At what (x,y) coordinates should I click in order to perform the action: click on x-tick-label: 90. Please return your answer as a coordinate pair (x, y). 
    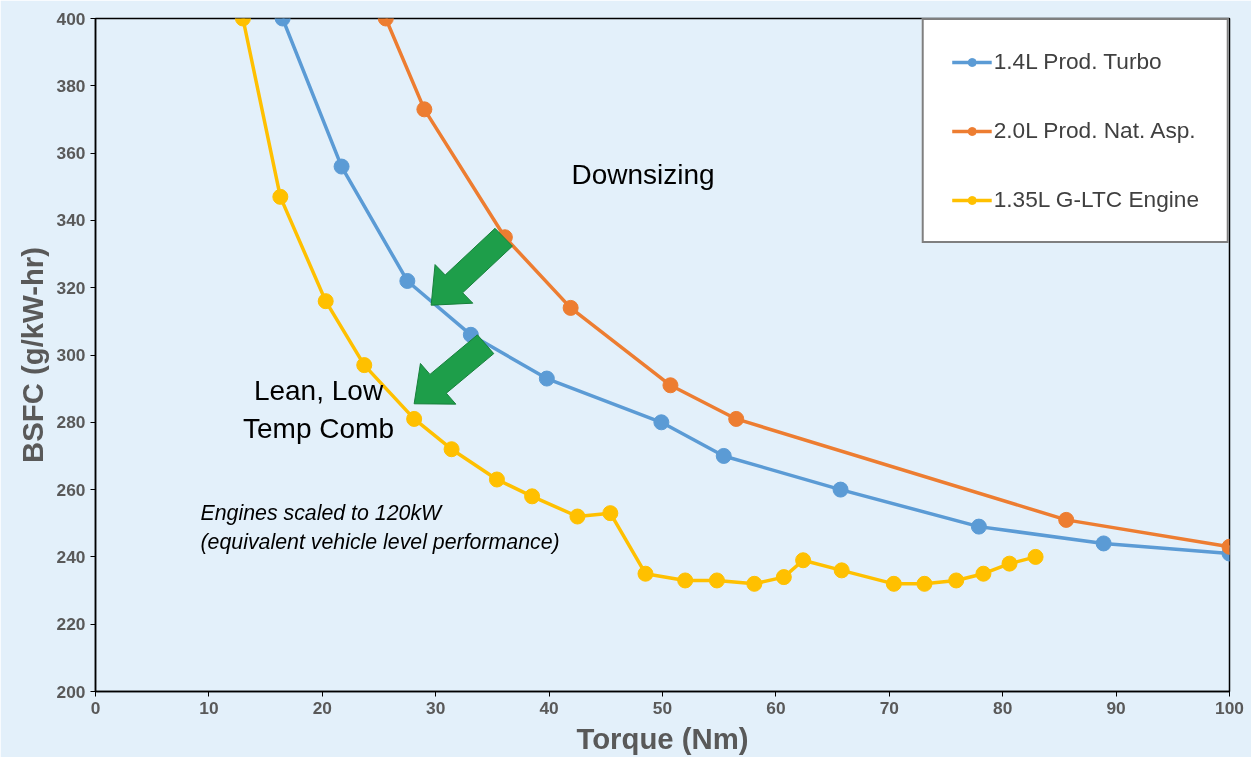
    Looking at the image, I should click on (1116, 707).